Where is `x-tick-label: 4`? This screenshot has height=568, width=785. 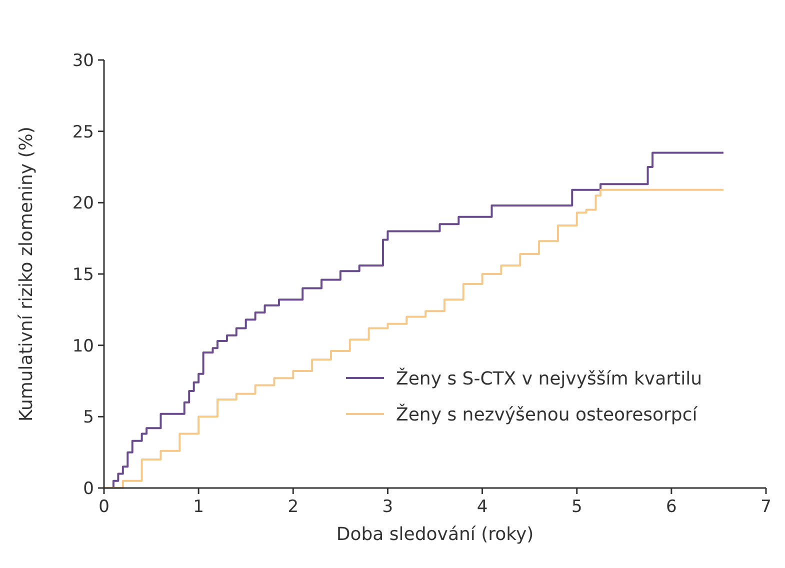
x-tick-label: 4 is located at coordinates (482, 507).